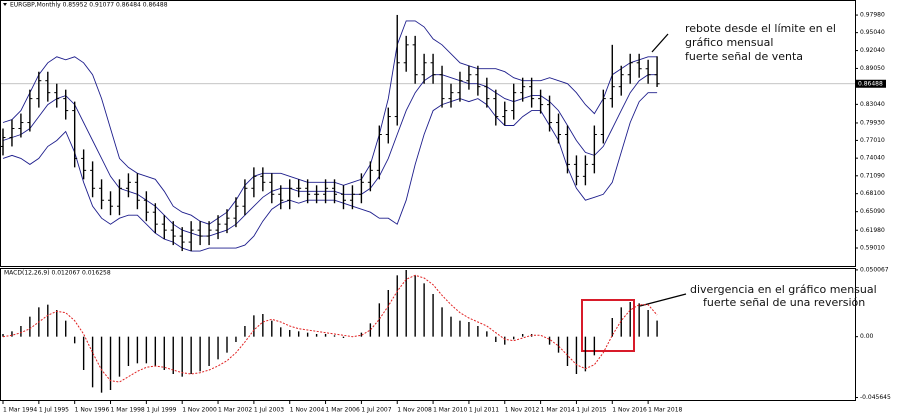 The height and width of the screenshot is (419, 900). I want to click on x-tick-label: 1 Jul 2007, so click(376, 410).